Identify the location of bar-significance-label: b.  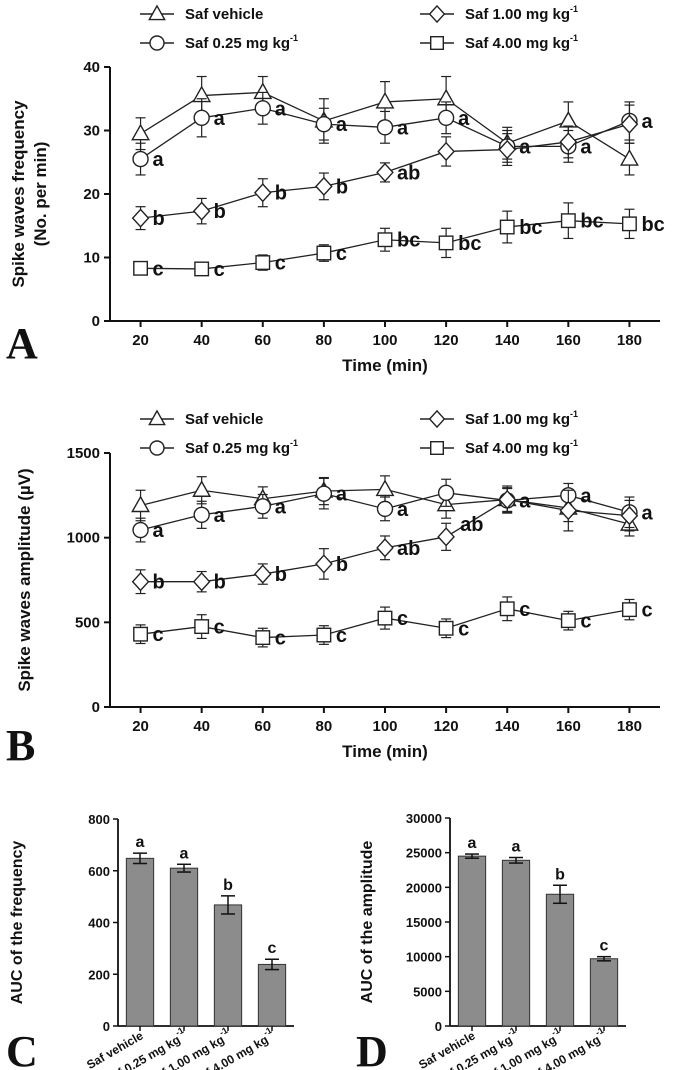
(560, 874).